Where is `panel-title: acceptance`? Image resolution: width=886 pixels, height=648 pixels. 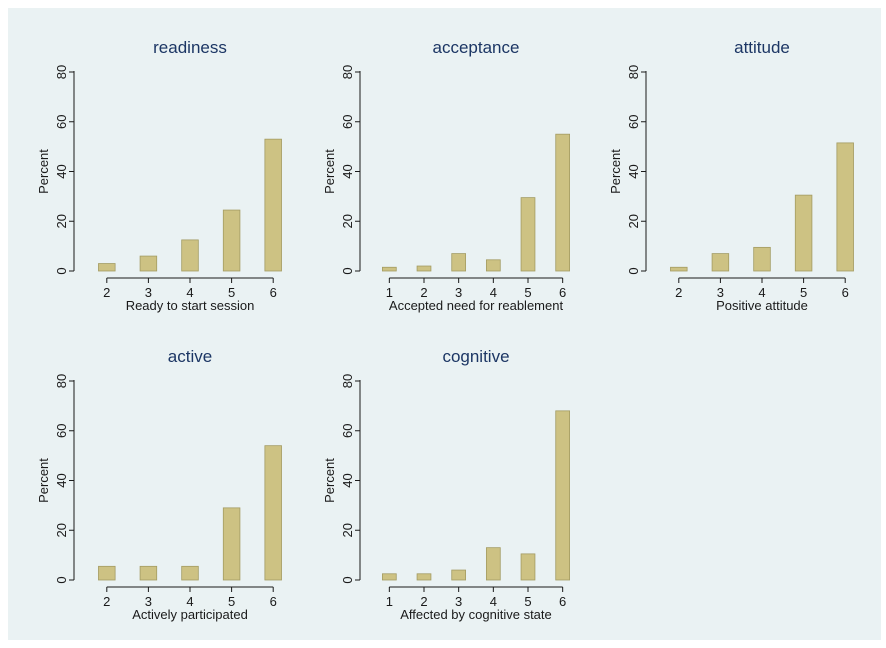
panel-title: acceptance is located at coordinates (476, 47).